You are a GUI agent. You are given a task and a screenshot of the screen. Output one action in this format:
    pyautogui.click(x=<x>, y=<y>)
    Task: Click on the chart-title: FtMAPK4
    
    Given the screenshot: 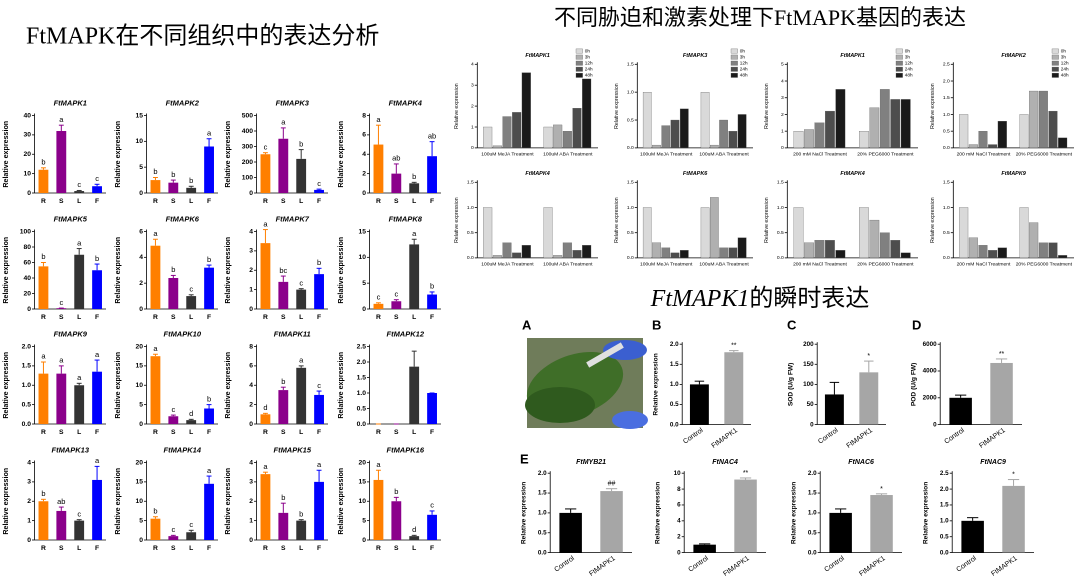 What is the action you would take?
    pyautogui.click(x=406, y=102)
    